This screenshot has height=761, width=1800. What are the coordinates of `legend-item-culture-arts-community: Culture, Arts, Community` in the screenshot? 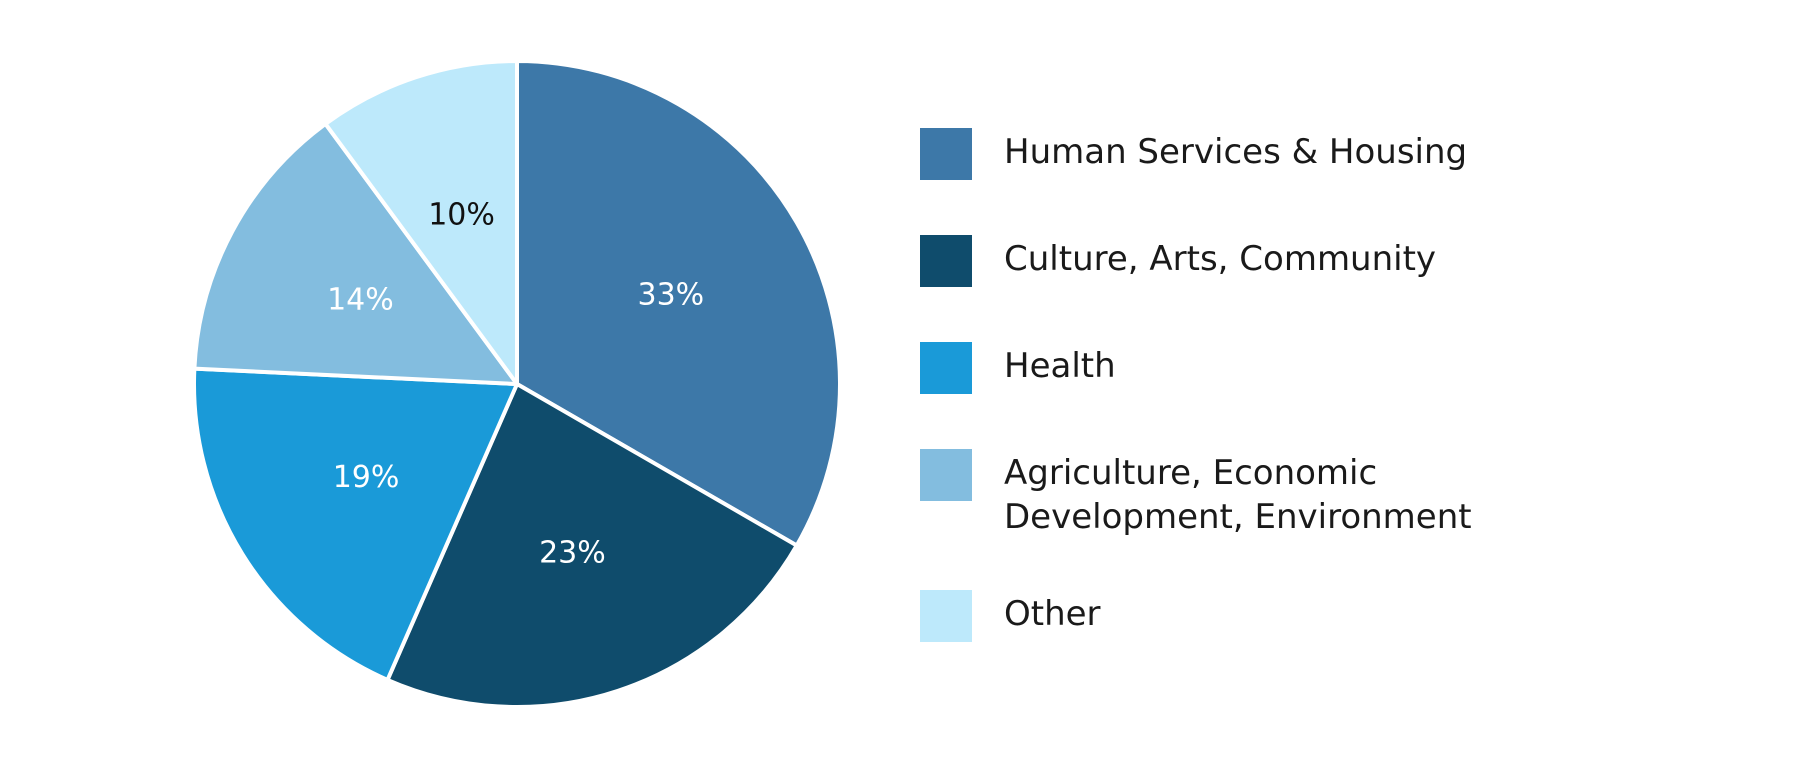 It's located at (1272, 261).